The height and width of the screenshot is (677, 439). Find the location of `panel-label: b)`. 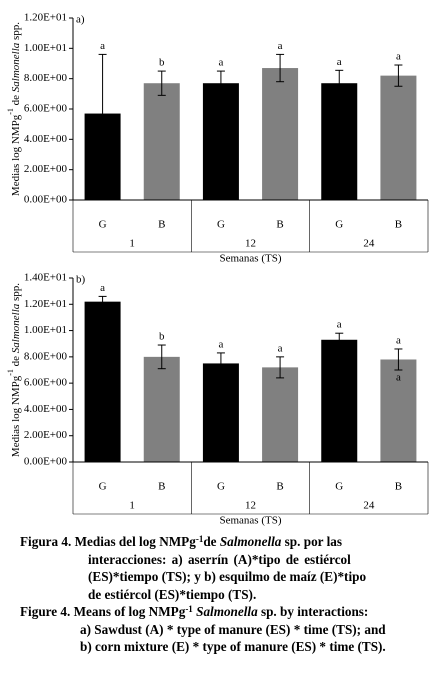

panel-label: b) is located at coordinates (81, 280).